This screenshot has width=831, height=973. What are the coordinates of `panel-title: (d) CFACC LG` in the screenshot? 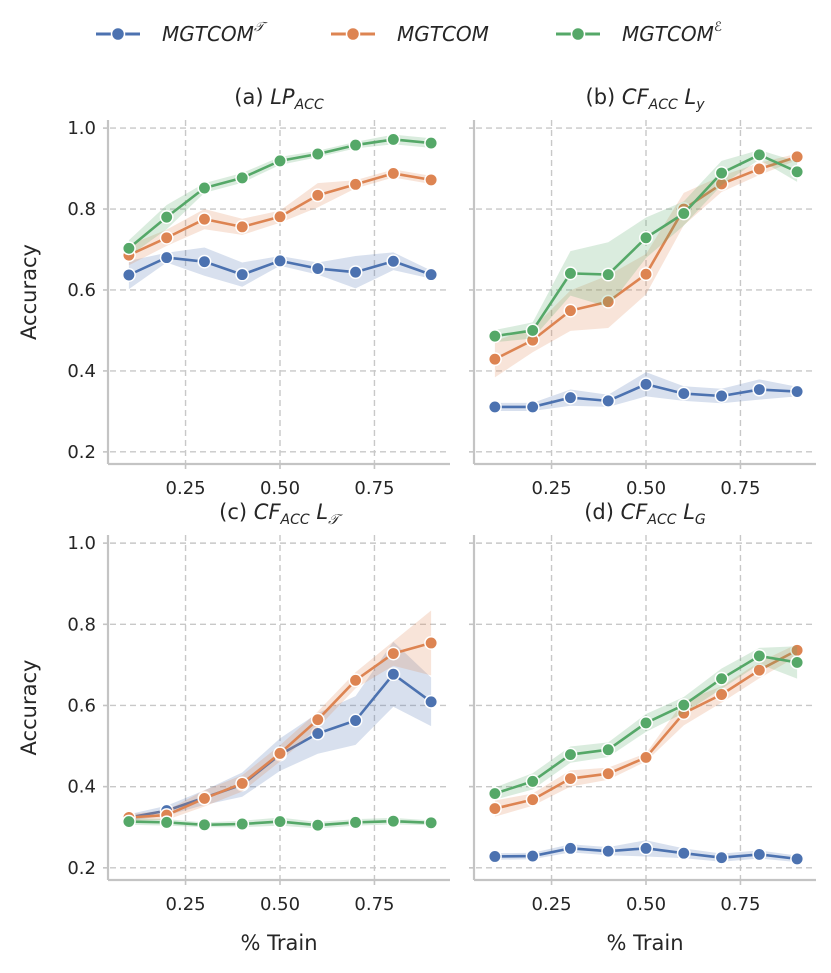 It's located at (645, 514).